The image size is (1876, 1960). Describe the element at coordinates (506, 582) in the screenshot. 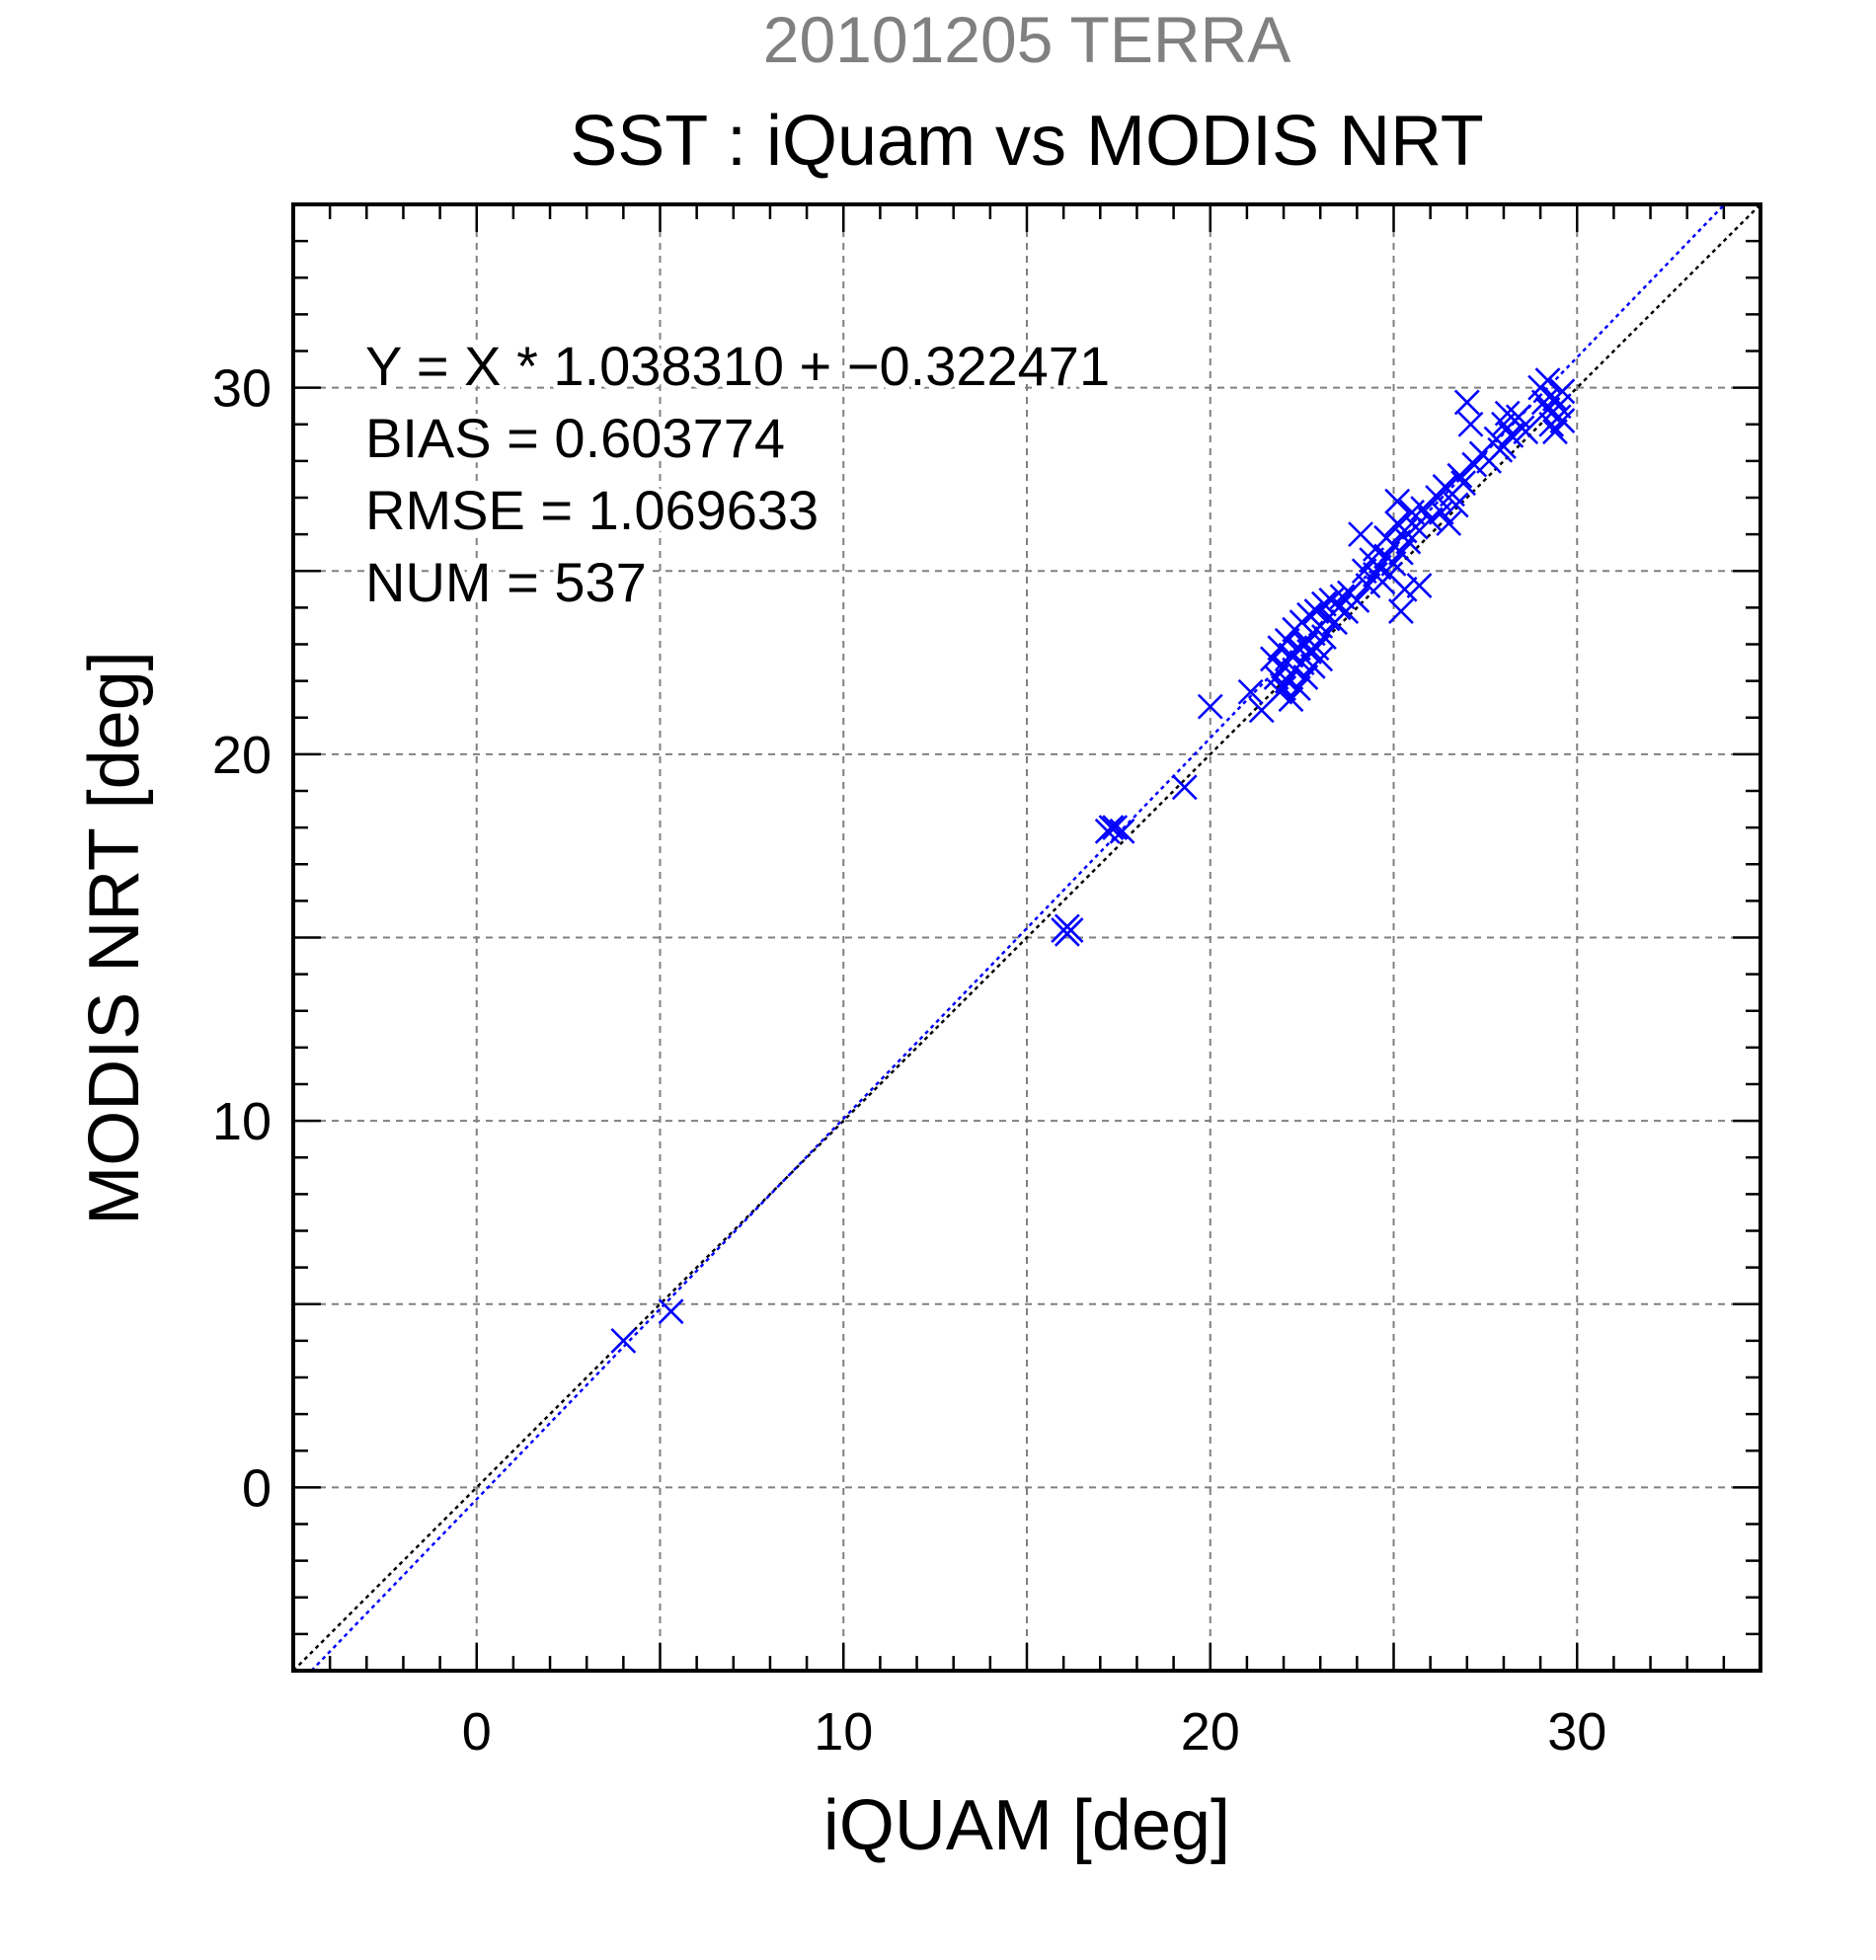

I see `stats-annotation-line: NUM = 537` at that location.